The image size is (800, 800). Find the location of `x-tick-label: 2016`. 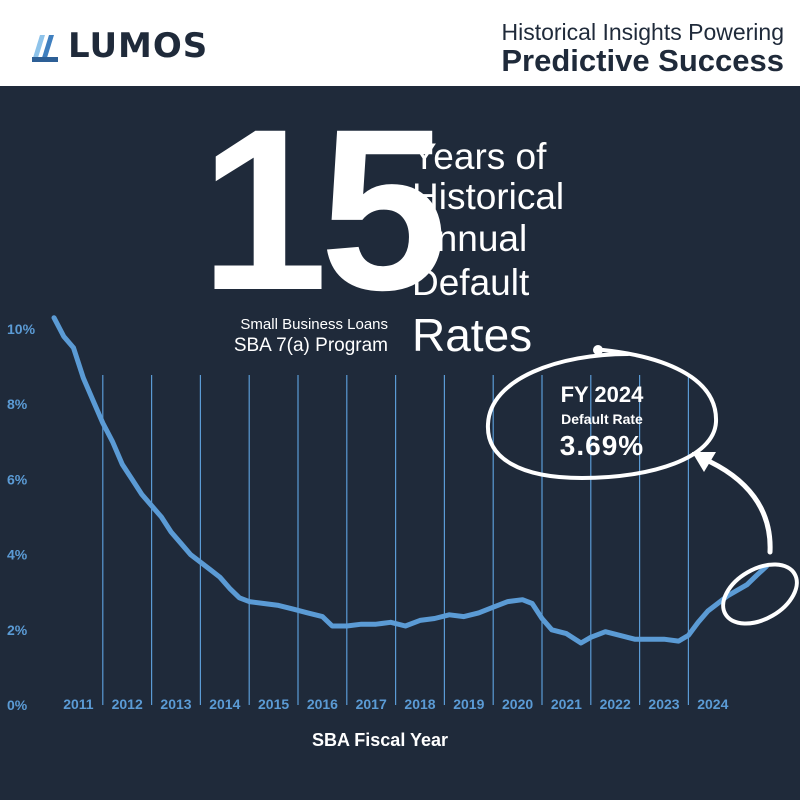

x-tick-label: 2016 is located at coordinates (322, 704).